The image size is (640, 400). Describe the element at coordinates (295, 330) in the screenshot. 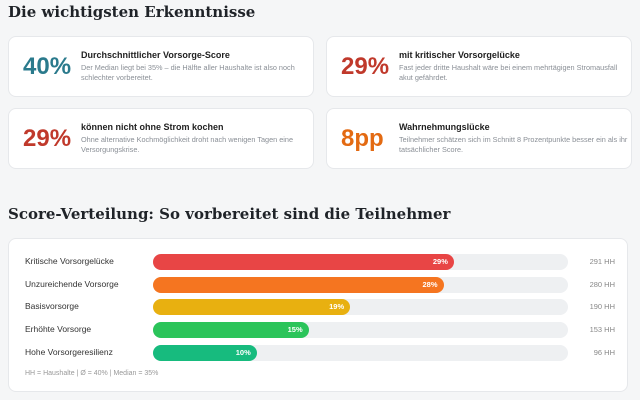

I see `bar-percent-label: 15%` at that location.